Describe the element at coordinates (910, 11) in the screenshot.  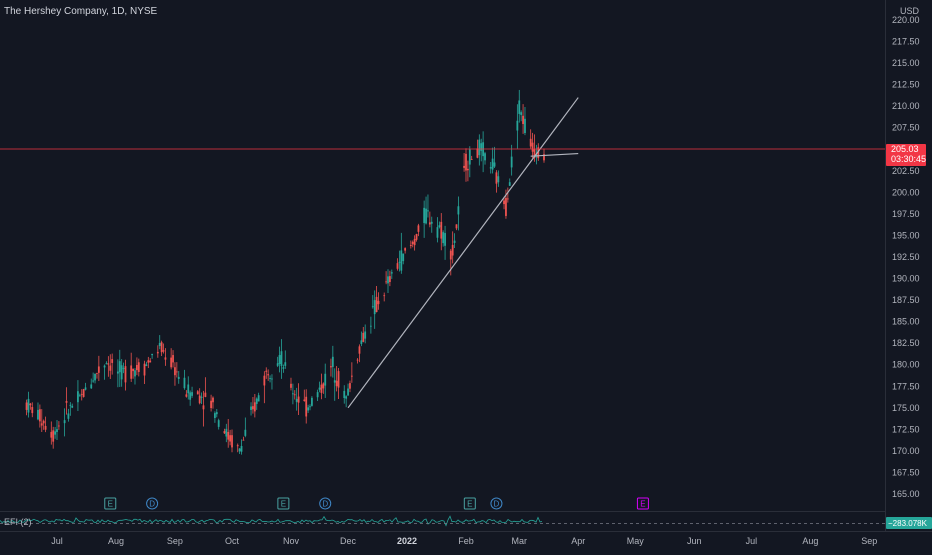
I see `currency-label: USD` at that location.